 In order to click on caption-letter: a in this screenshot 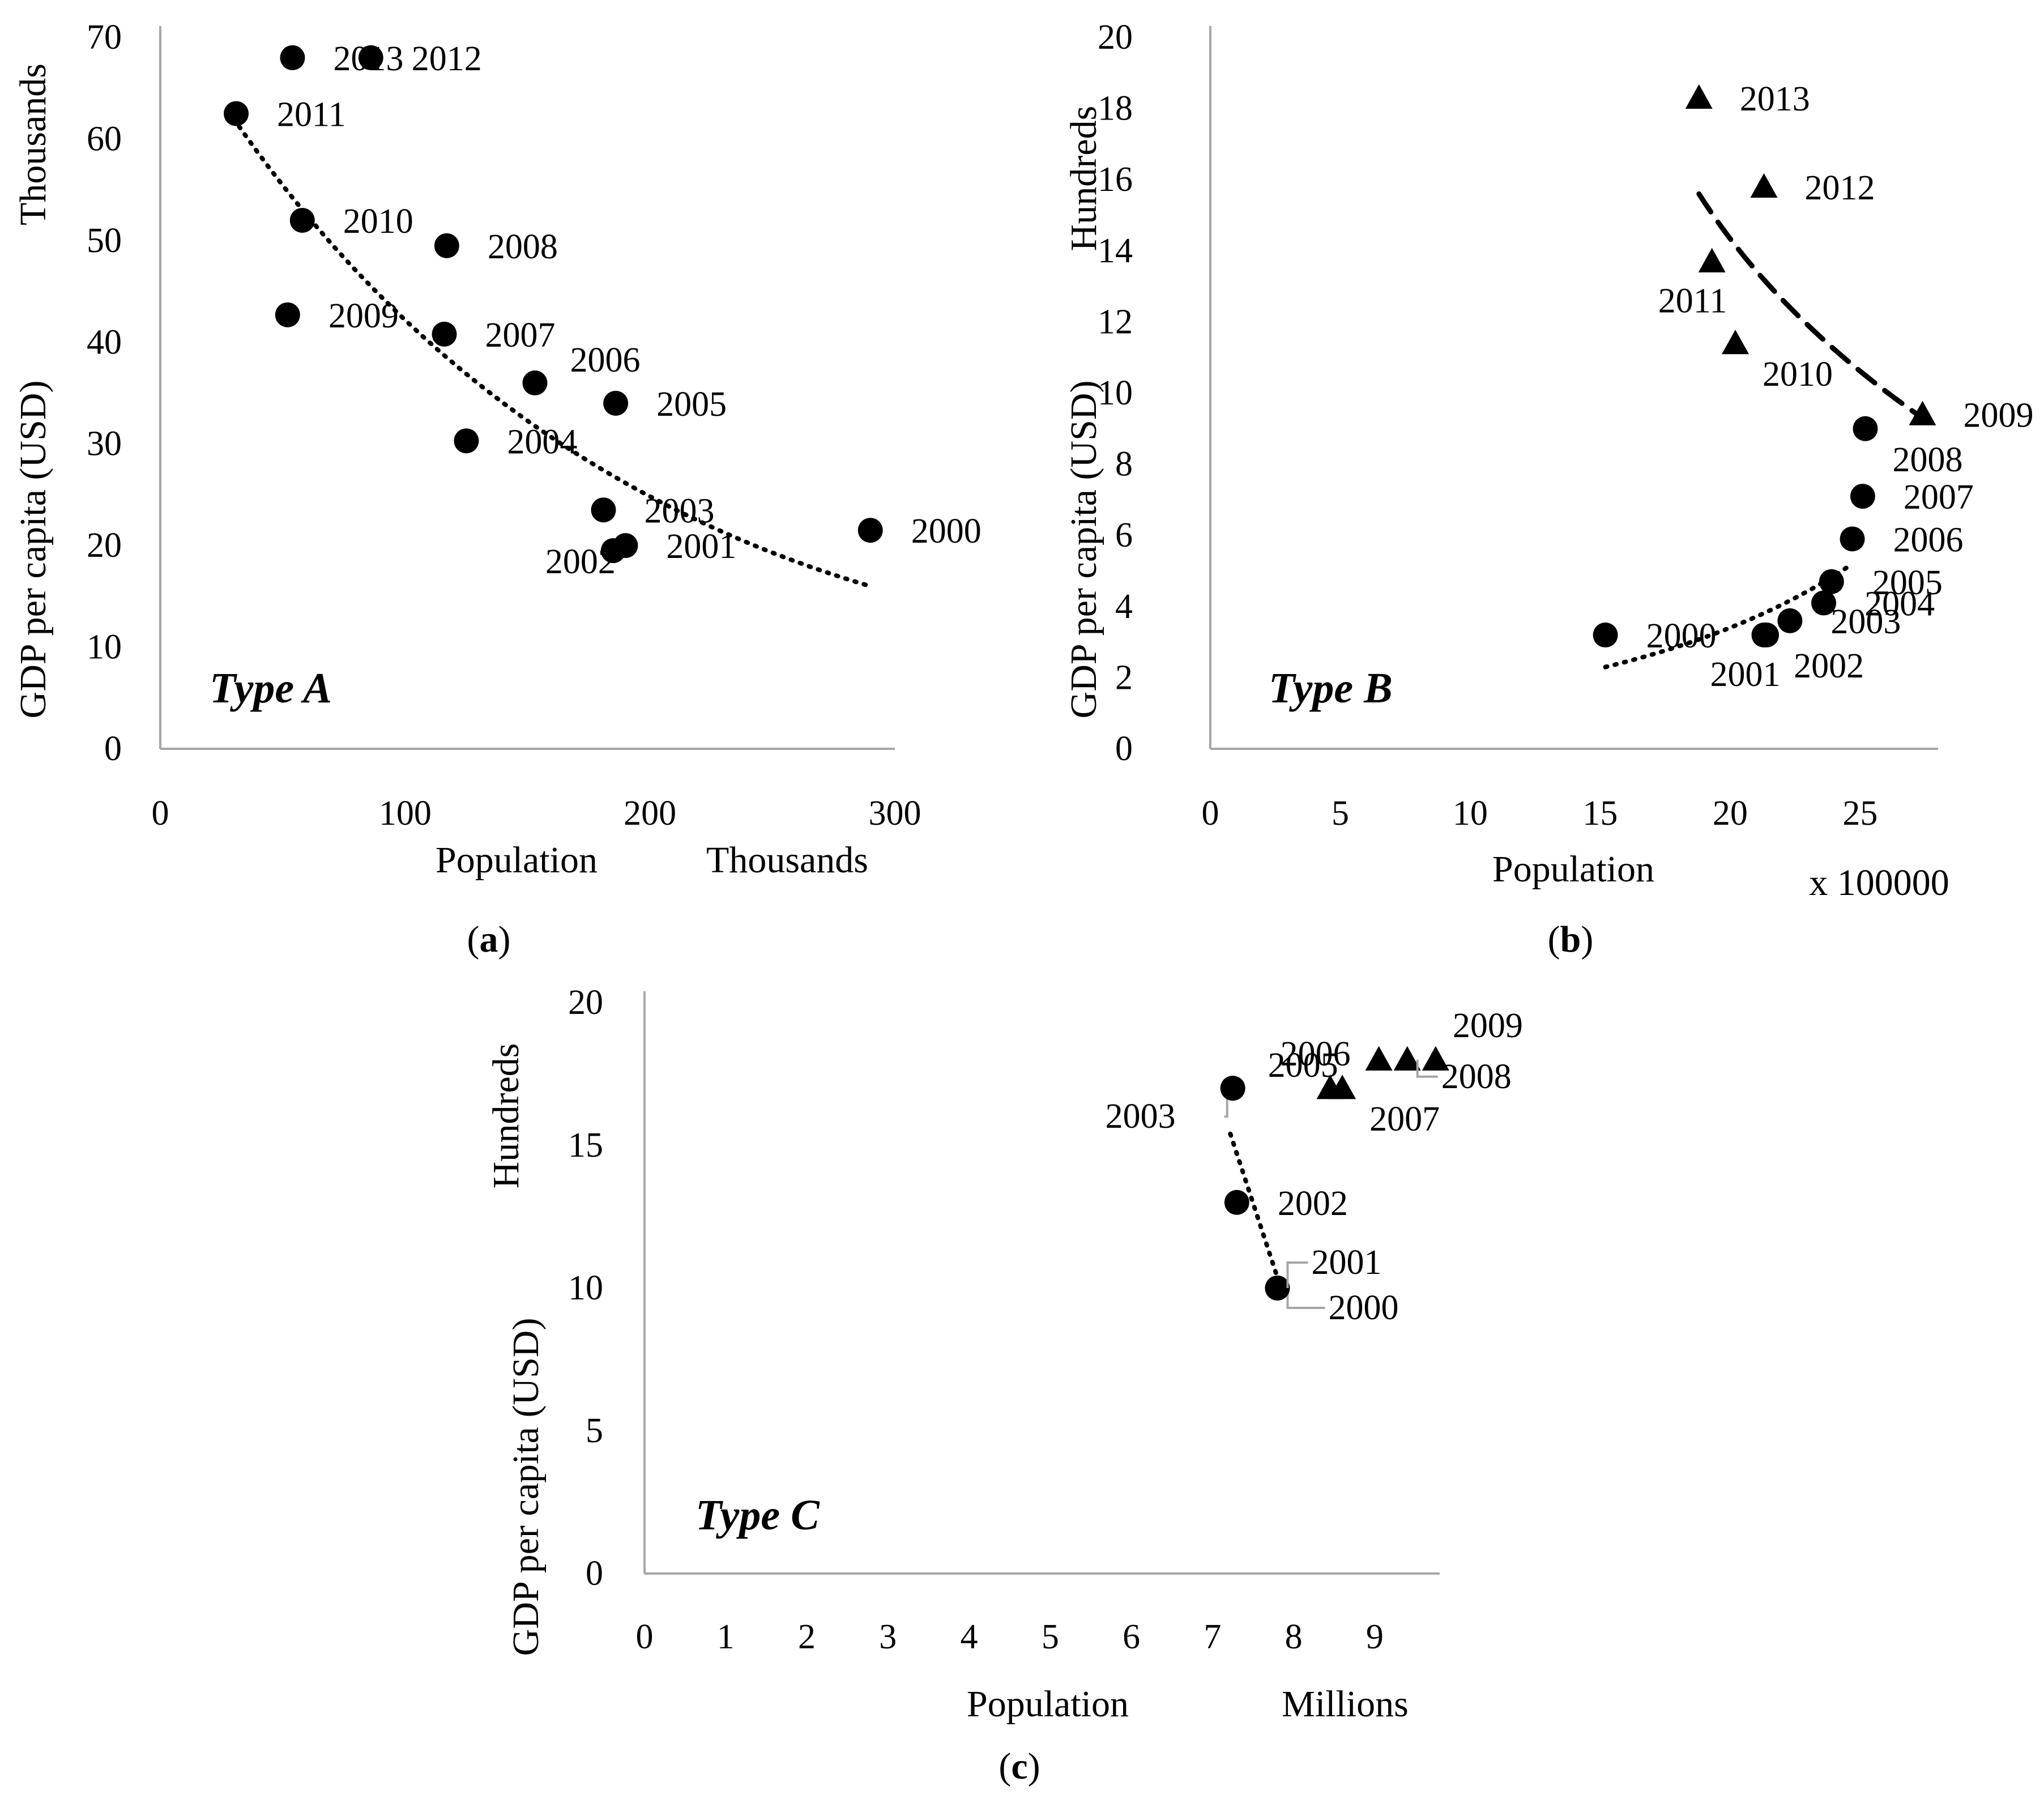, I will do `click(489, 939)`.